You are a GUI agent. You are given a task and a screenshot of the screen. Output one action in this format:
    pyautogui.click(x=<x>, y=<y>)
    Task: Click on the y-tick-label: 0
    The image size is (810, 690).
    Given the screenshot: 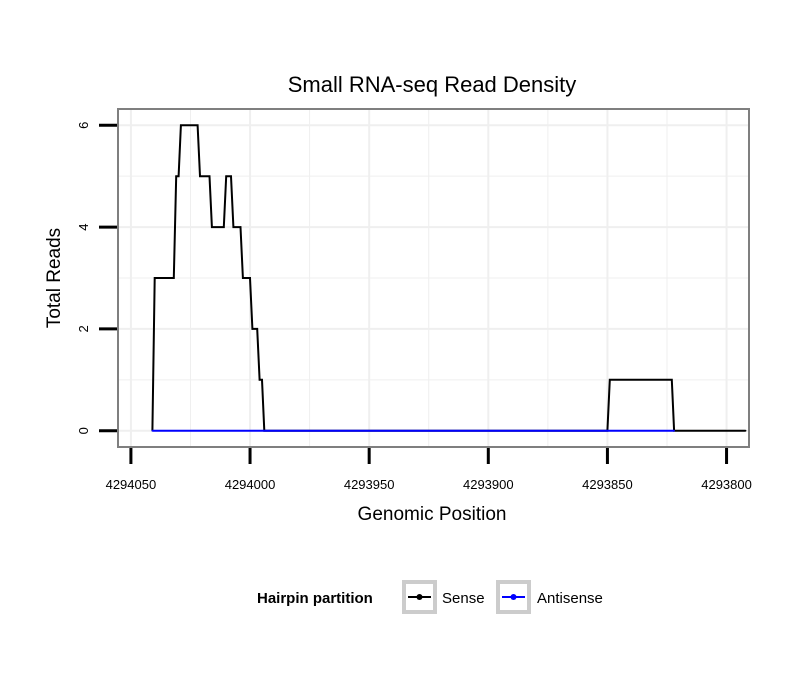 What is the action you would take?
    pyautogui.click(x=83, y=430)
    